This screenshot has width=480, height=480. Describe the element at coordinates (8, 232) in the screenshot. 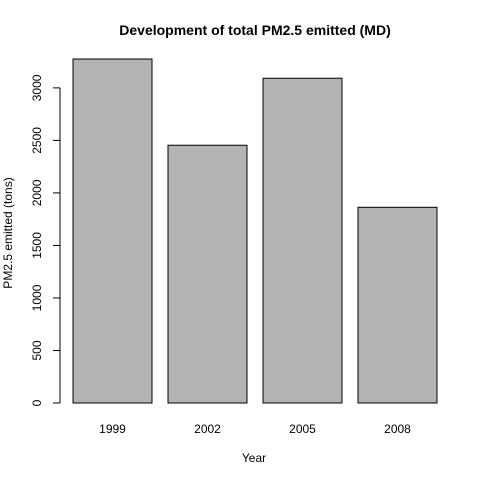

I see `y-axis-label: PM2.5 emitted (tons)` at that location.